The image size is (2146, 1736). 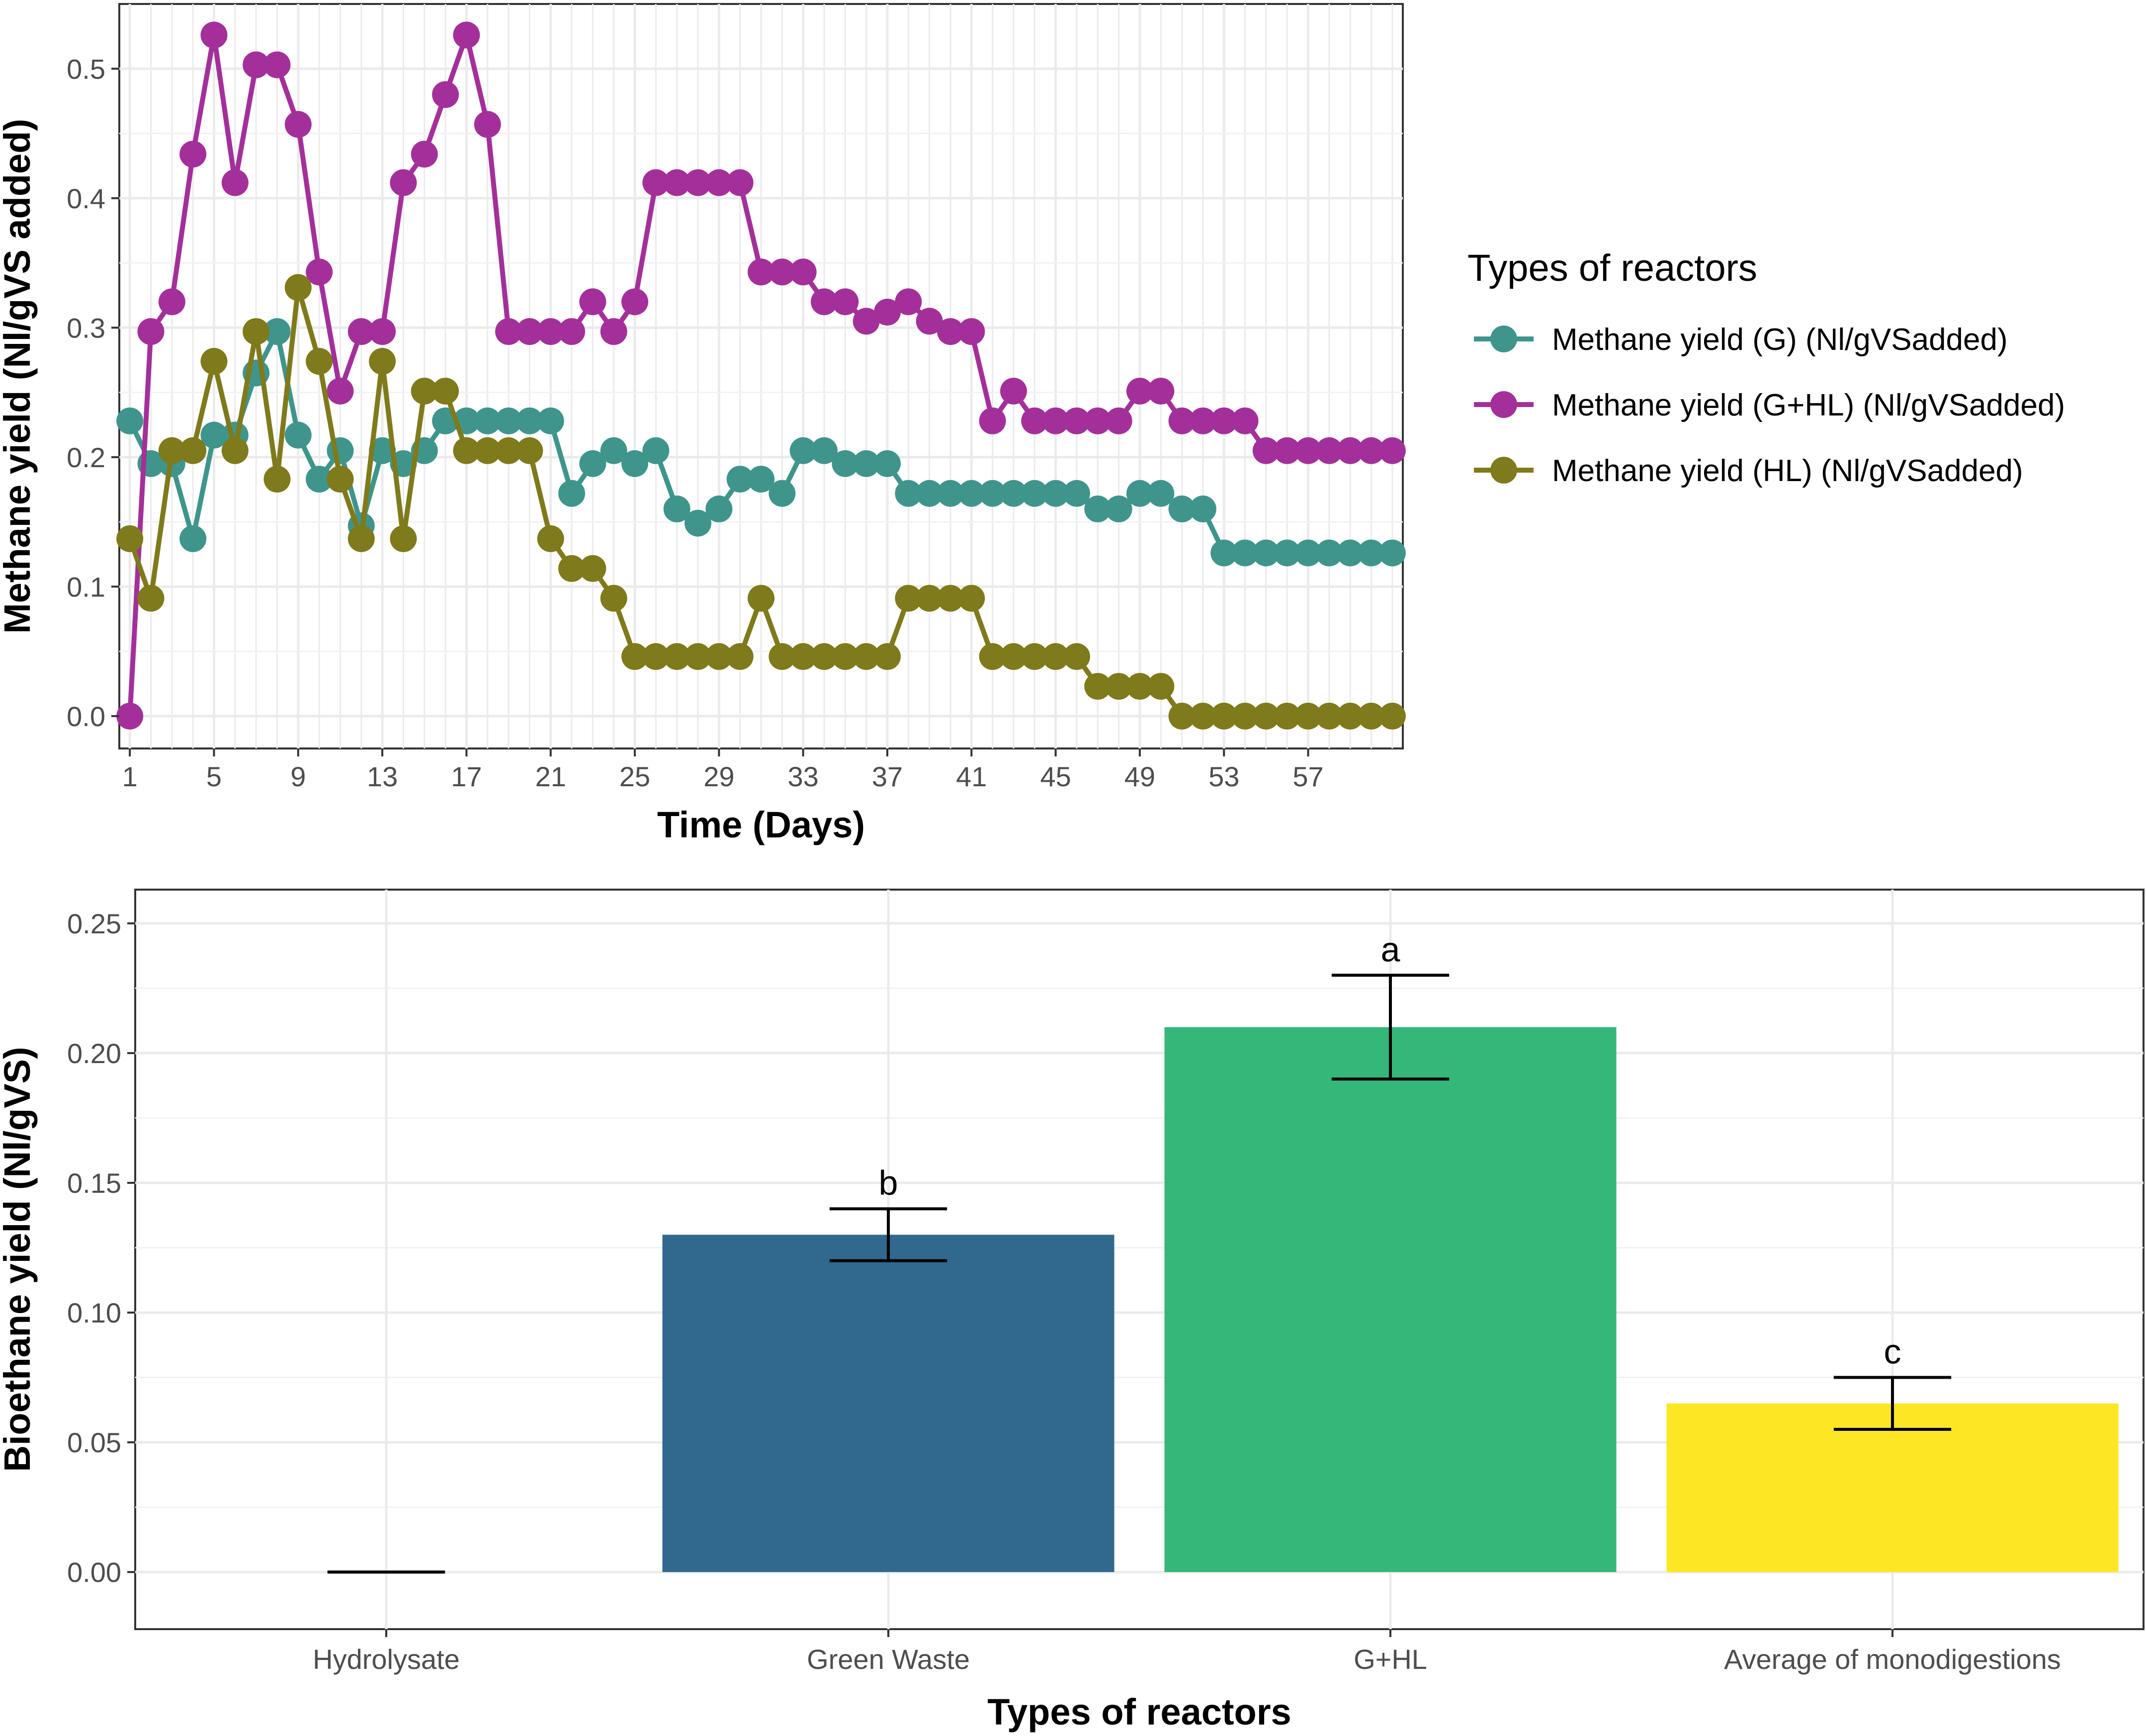 What do you see at coordinates (94, 923) in the screenshot?
I see `y-tick-label: 0.25` at bounding box center [94, 923].